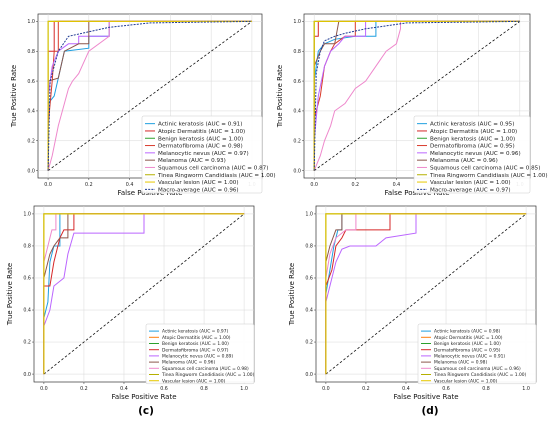 The height and width of the screenshot is (429, 550). Describe the element at coordinates (198, 190) in the screenshot. I see `legend-label: Macro-average (AUC = 0.96)` at that location.